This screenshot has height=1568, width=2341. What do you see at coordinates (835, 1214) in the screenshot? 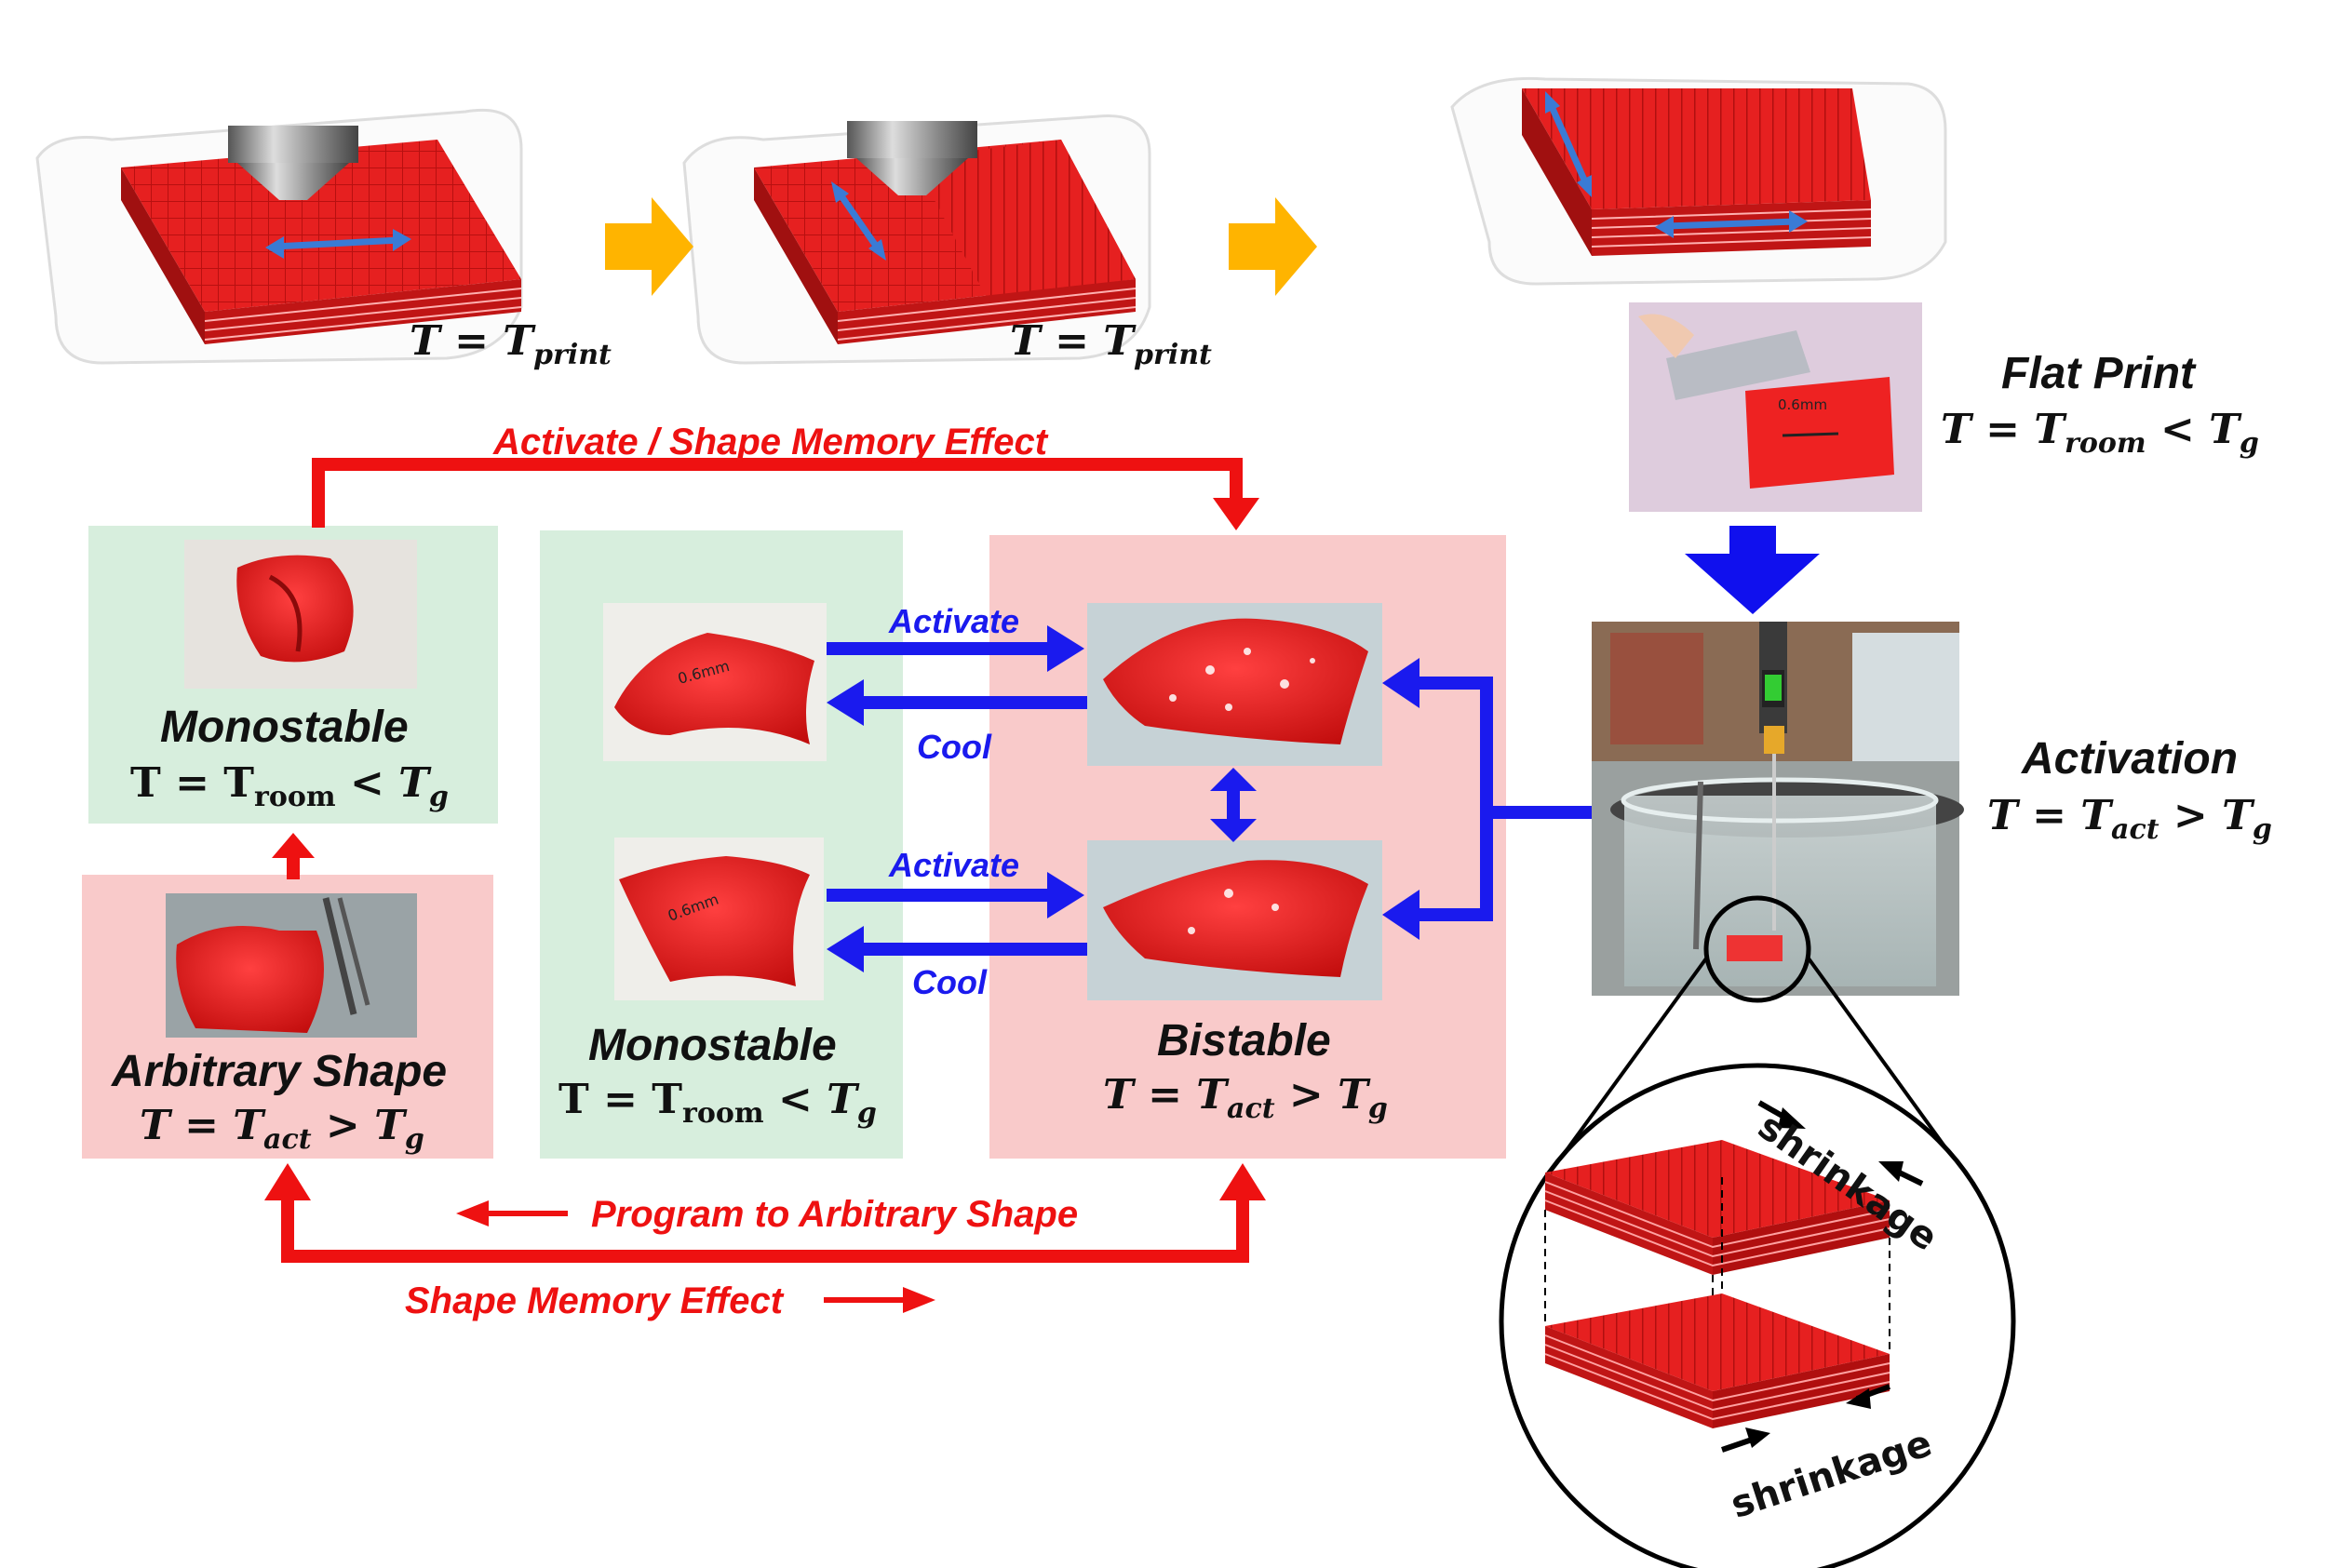
I see `label-program: Program to Arbitrary Shape` at bounding box center [835, 1214].